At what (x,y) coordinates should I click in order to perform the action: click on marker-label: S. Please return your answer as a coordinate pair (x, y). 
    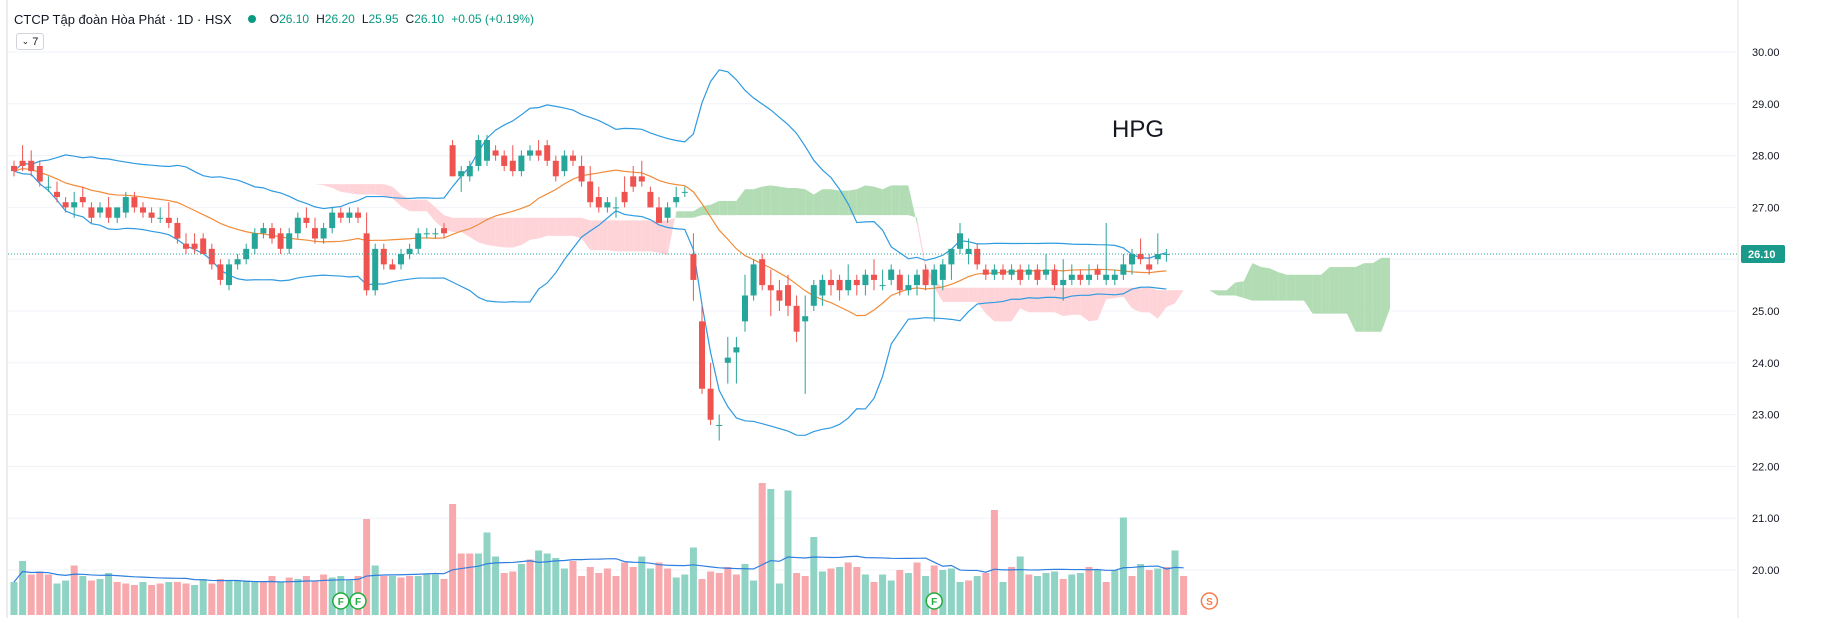
    Looking at the image, I should click on (1209, 602).